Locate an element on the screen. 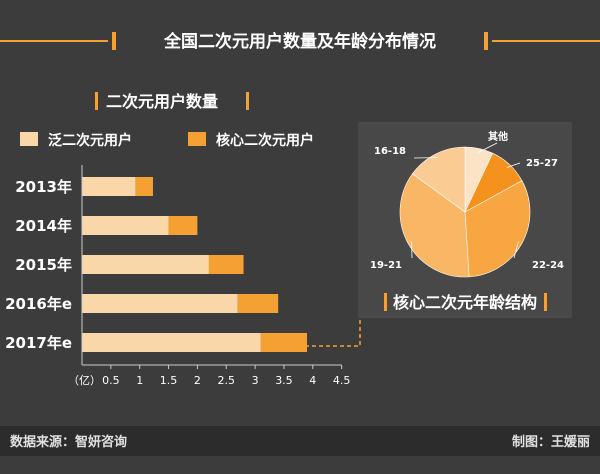 This screenshot has height=474, width=600. page-title: 全国二次元用户数量及年龄分布情况 is located at coordinates (299, 41).